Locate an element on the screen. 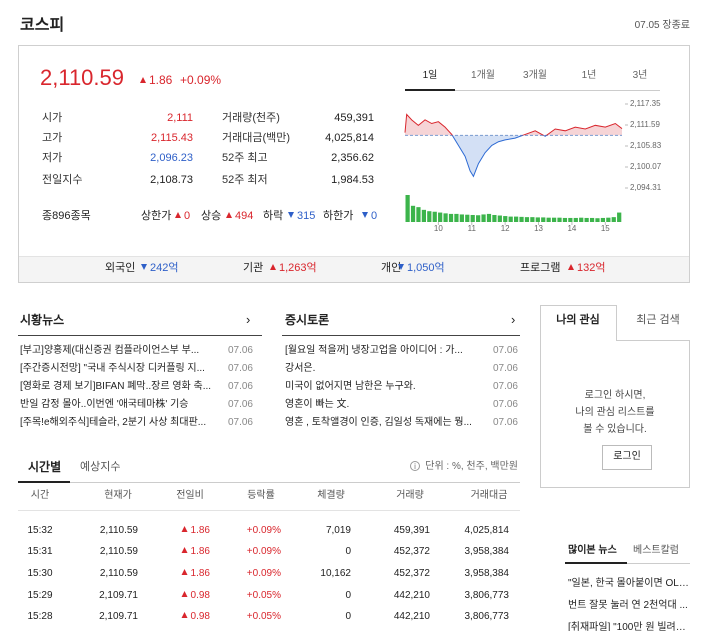 Image resolution: width=720 pixels, height=631 pixels. stat-label: 거래량(천주) is located at coordinates (251, 118).